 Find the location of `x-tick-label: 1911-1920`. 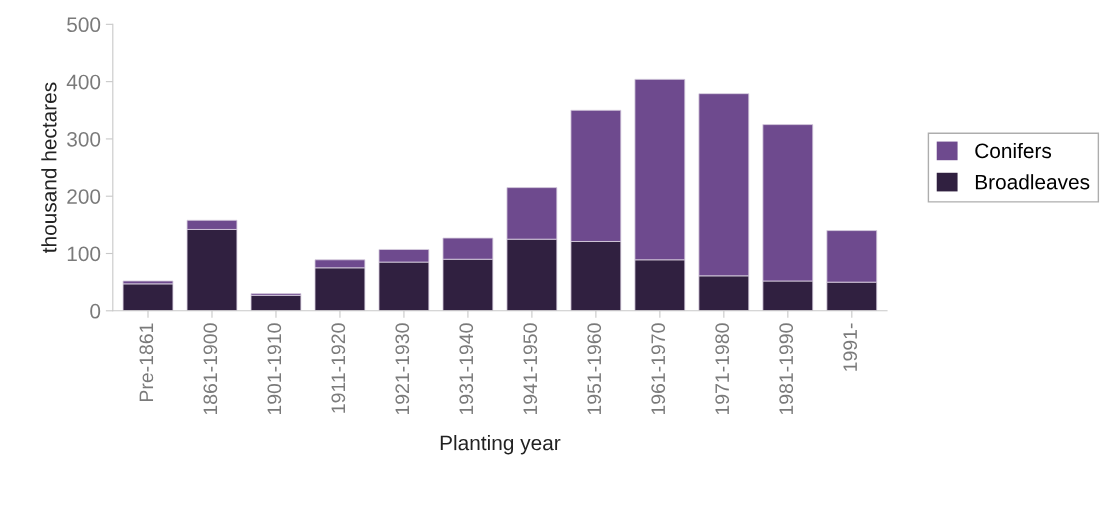

x-tick-label: 1911-1920 is located at coordinates (338, 368).